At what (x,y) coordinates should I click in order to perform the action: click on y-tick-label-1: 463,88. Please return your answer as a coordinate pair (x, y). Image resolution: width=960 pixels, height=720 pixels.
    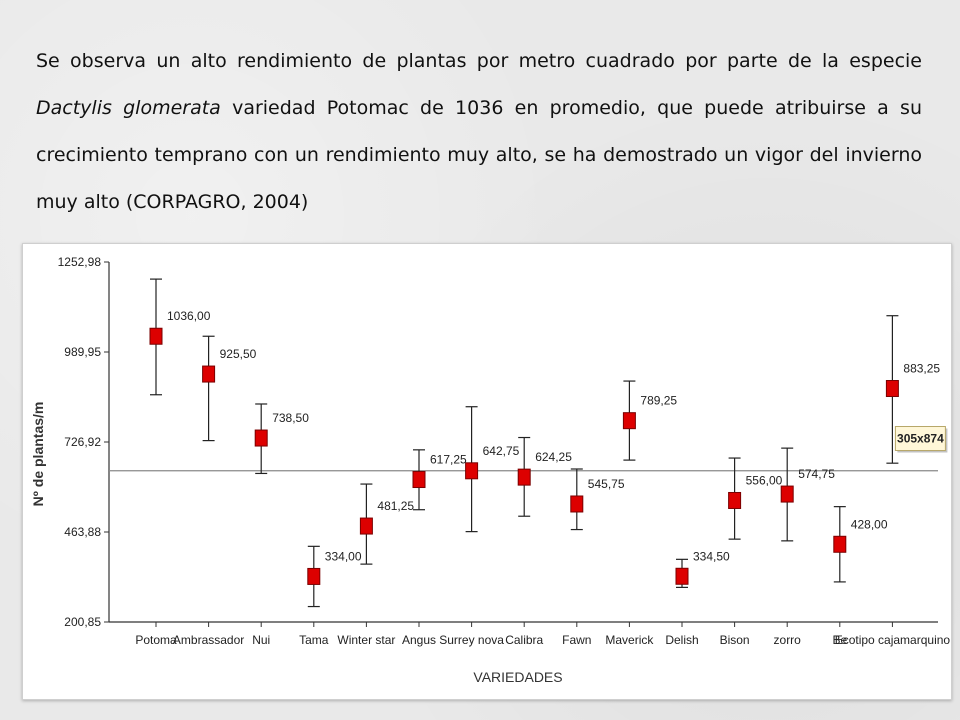
    Looking at the image, I should click on (82, 532).